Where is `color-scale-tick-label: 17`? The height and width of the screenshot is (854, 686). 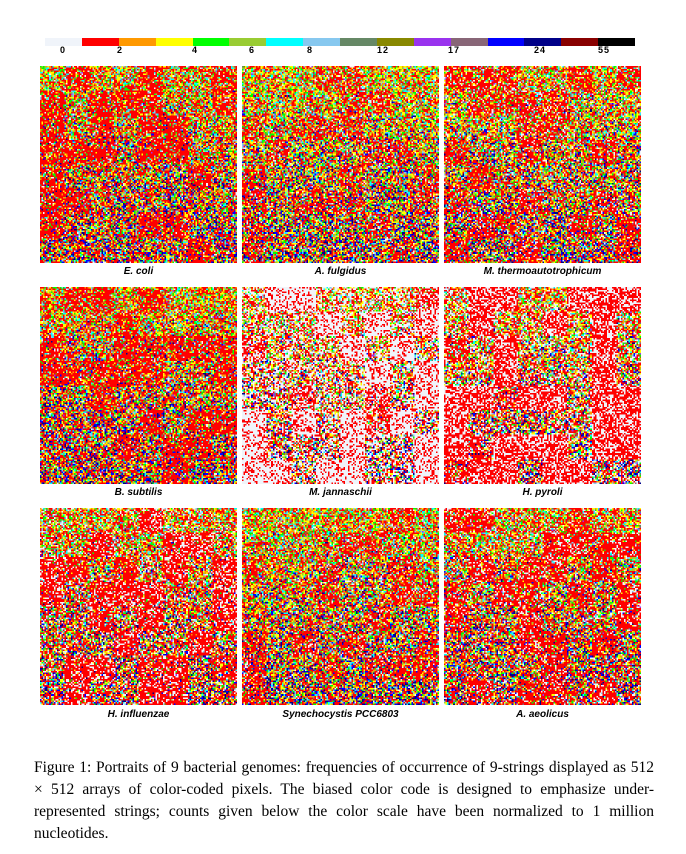 color-scale-tick-label: 17 is located at coordinates (454, 50).